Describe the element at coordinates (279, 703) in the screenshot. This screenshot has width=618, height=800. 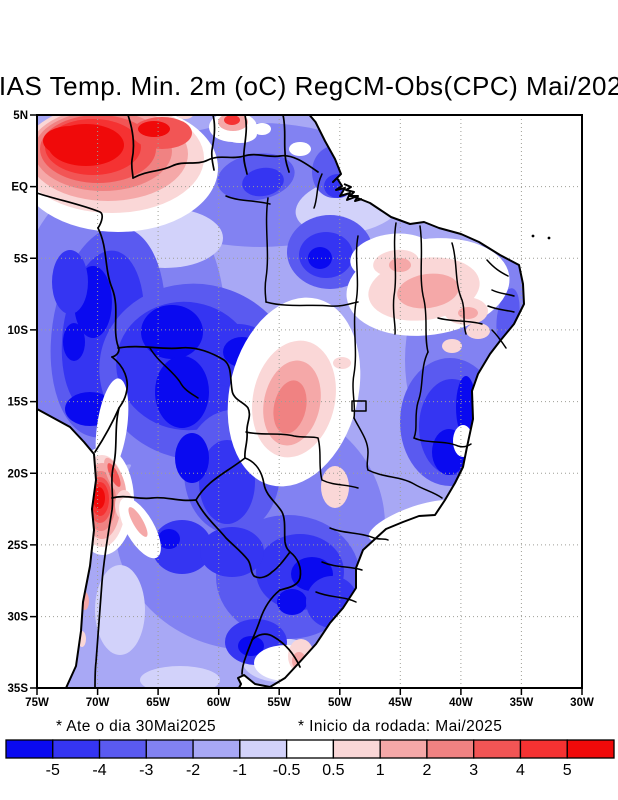
I see `lon-label: 55W` at that location.